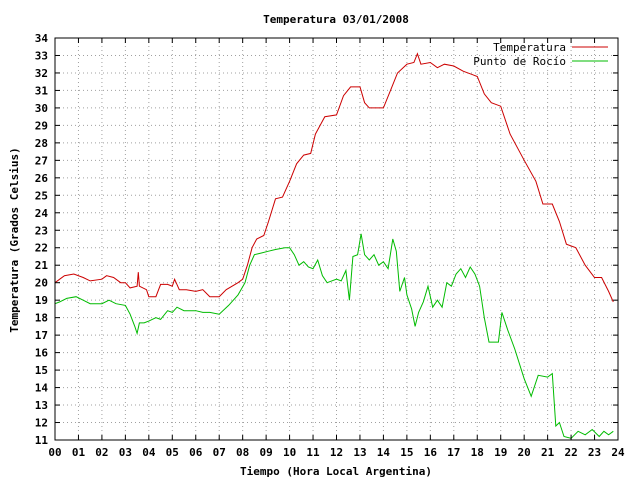  Describe the element at coordinates (41, 73) in the screenshot. I see `y-tick-label: 32` at that location.